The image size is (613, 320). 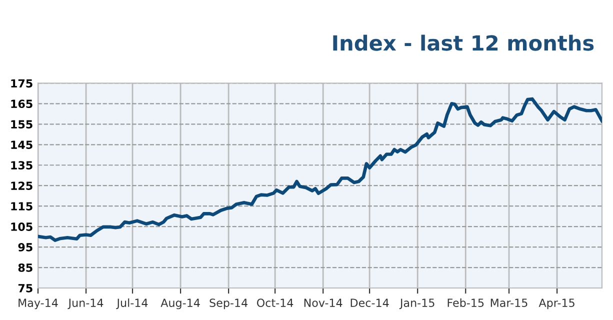 I want to click on x-tick-label: Apr-15, so click(x=556, y=304).